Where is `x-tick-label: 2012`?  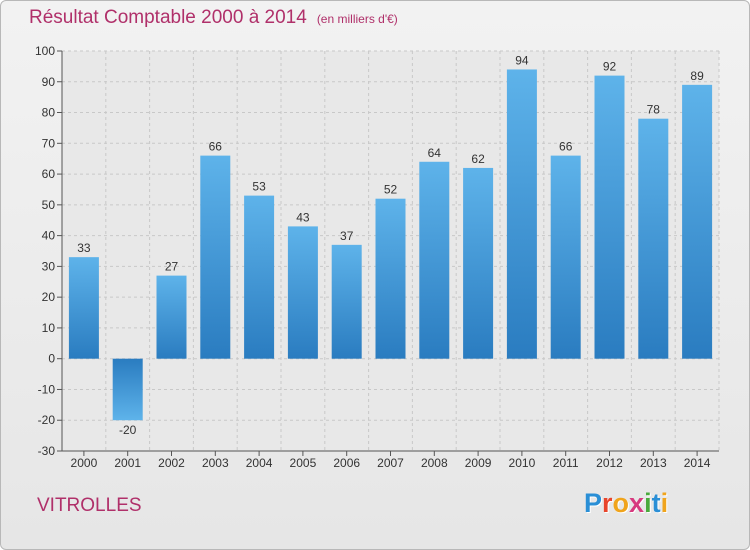 x-tick-label: 2012 is located at coordinates (609, 463).